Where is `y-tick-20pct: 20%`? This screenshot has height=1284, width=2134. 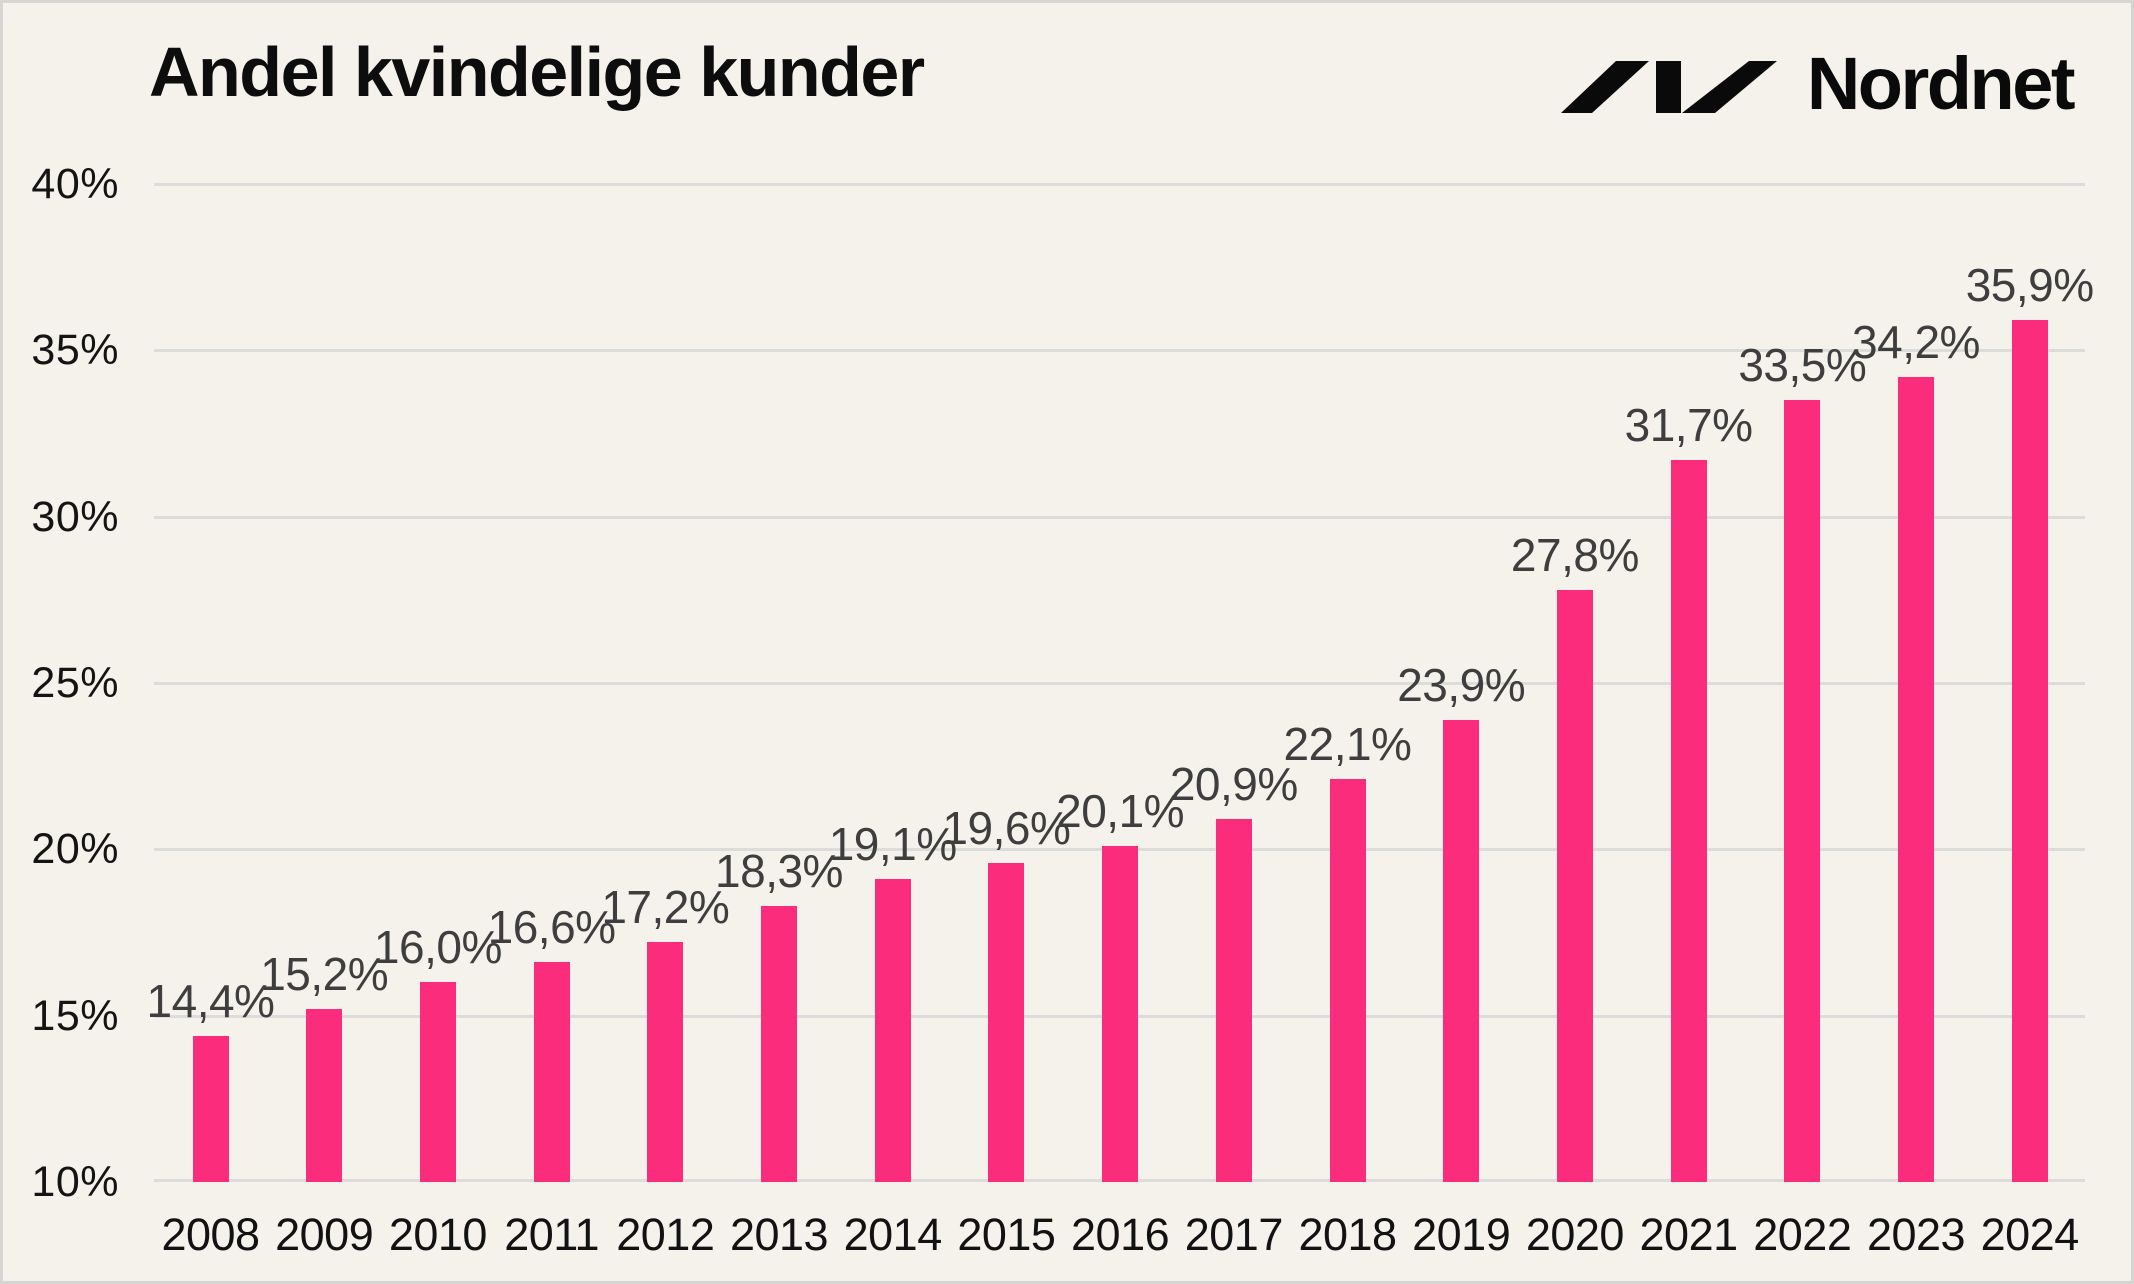
y-tick-20pct: 20% is located at coordinates (75, 849).